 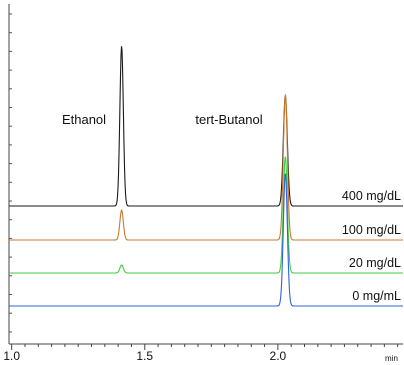 I want to click on series-label: 100 mg/dL, so click(x=371, y=230).